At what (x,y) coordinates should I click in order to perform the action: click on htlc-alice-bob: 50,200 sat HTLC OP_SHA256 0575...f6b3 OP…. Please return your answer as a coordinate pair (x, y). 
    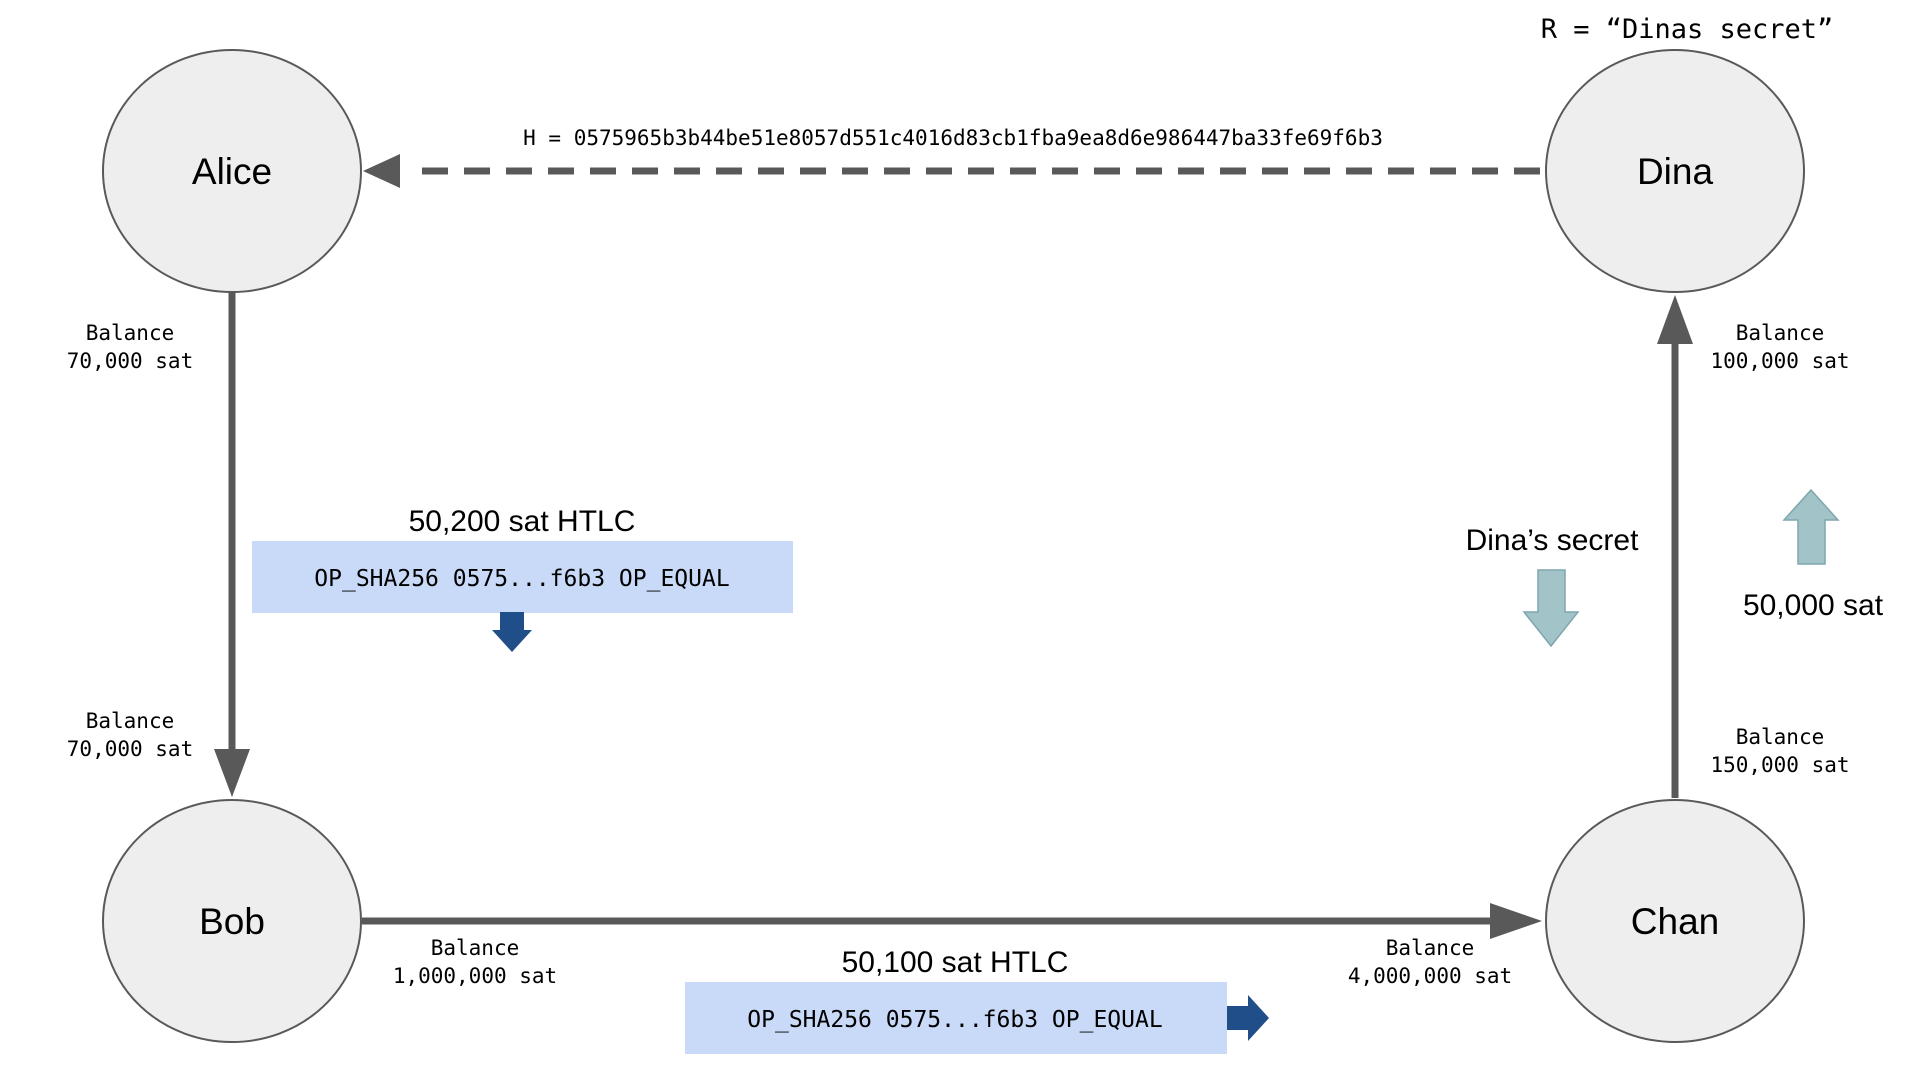
    Looking at the image, I should click on (522, 578).